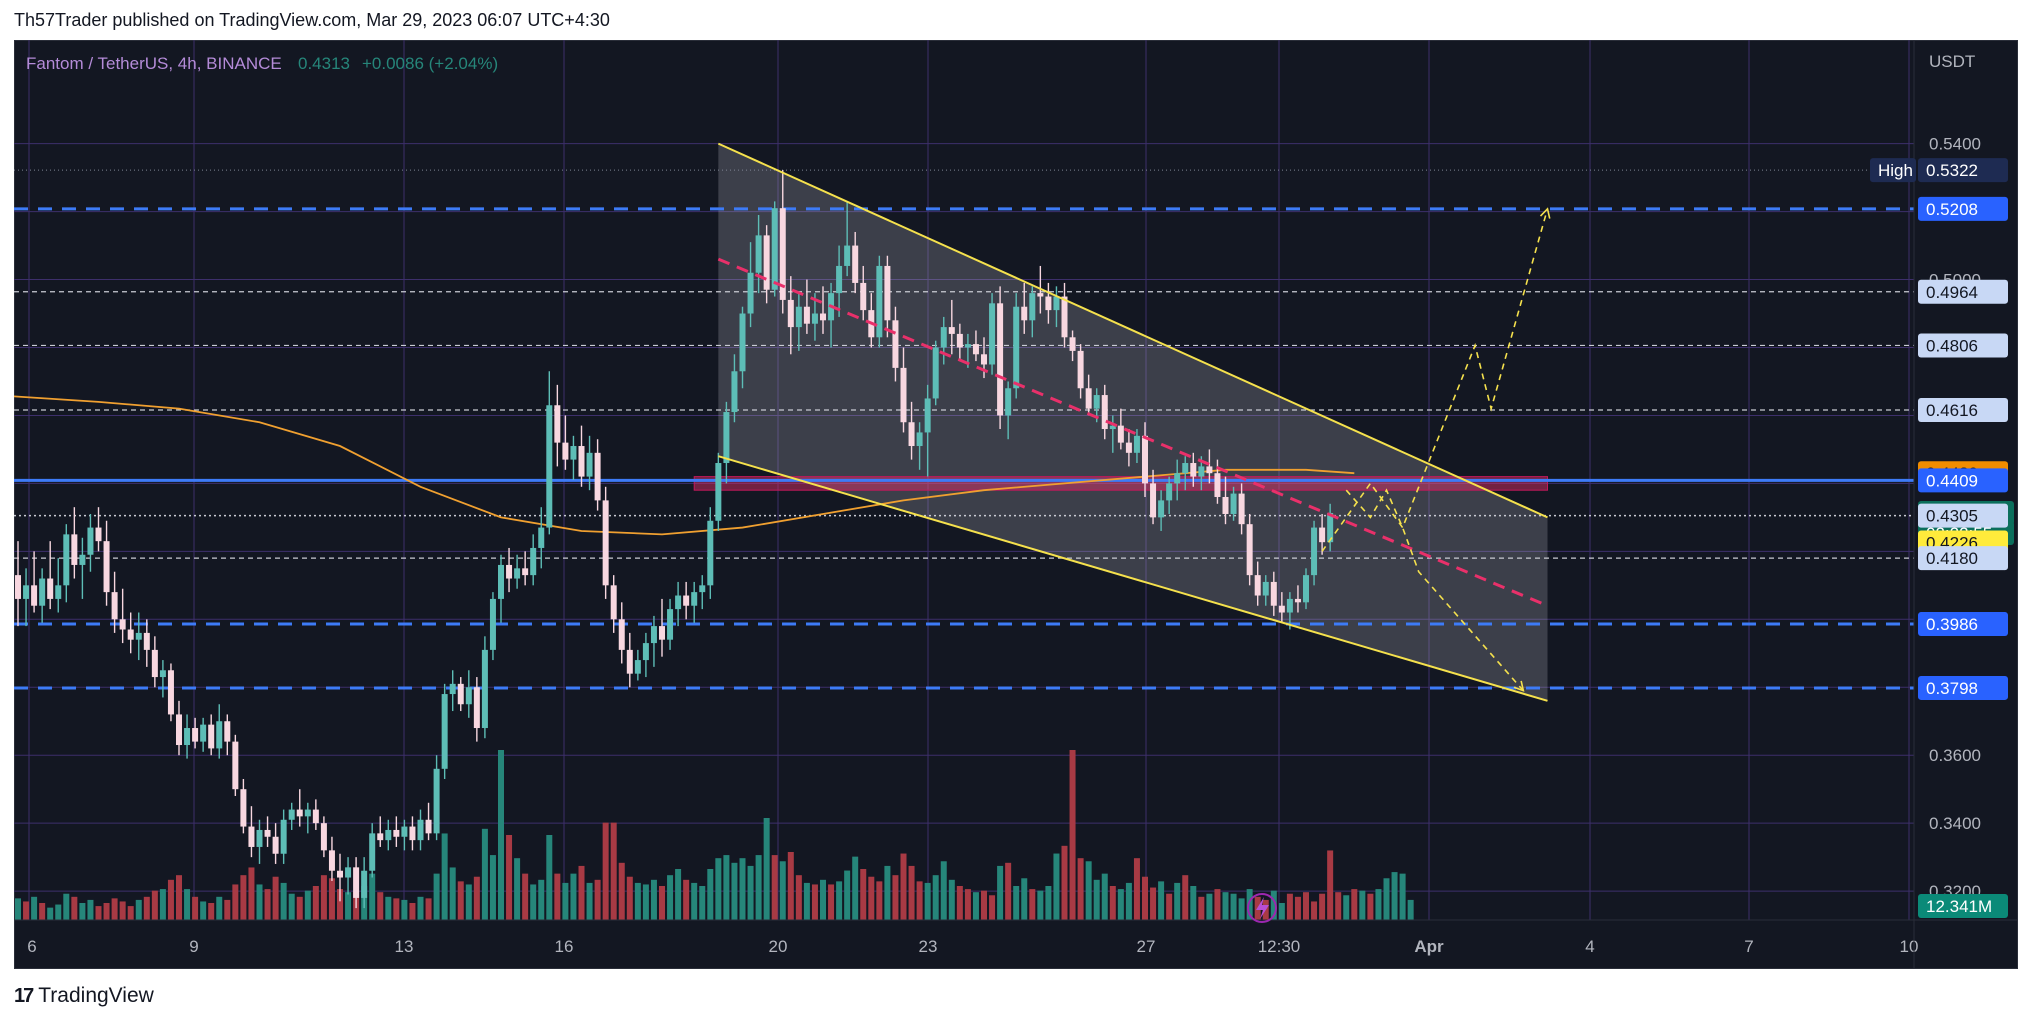 The height and width of the screenshot is (1023, 2031). Describe the element at coordinates (1519, 686) in the screenshot. I see `arrow-head-icon` at that location.